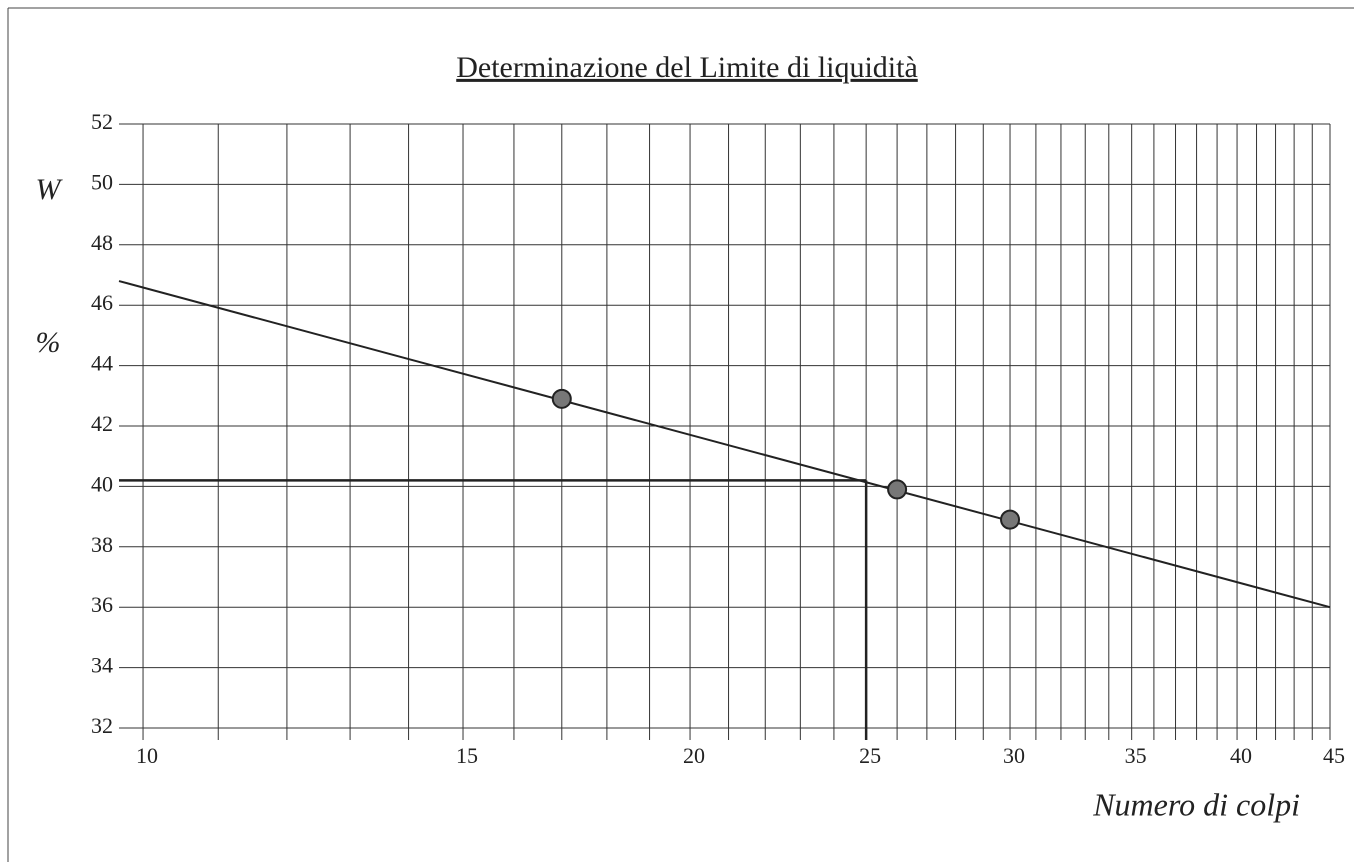 The image size is (1354, 862). I want to click on y-tick-label: 42, so click(102, 423).